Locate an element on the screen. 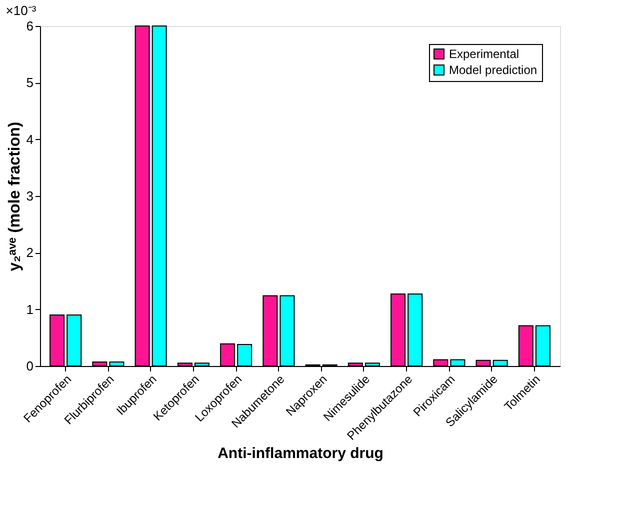 The image size is (627, 524). legend-label: Model prediction is located at coordinates (493, 70).